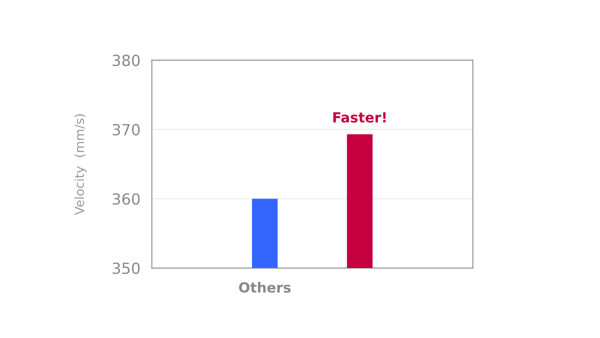 This screenshot has width=600, height=338. I want to click on annotation: Faster!, so click(359, 117).